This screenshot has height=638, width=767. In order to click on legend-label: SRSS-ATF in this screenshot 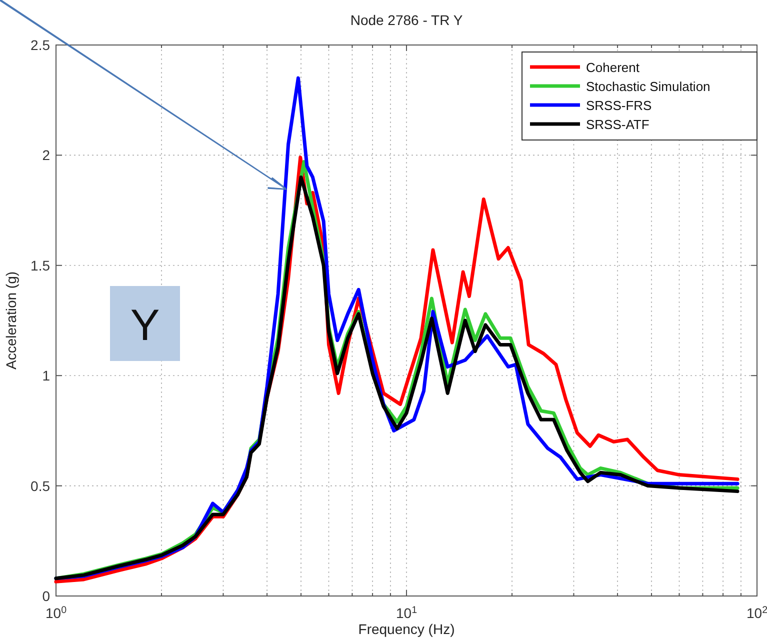, I will do `click(618, 124)`.